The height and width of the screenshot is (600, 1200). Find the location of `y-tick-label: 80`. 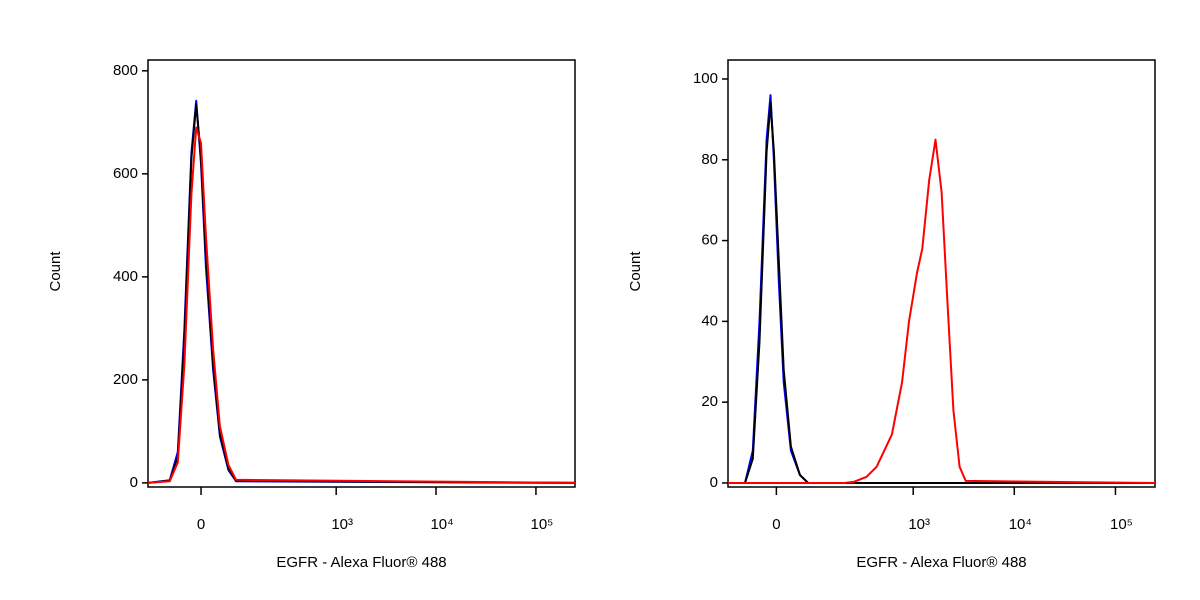

y-tick-label: 80 is located at coordinates (709, 159).